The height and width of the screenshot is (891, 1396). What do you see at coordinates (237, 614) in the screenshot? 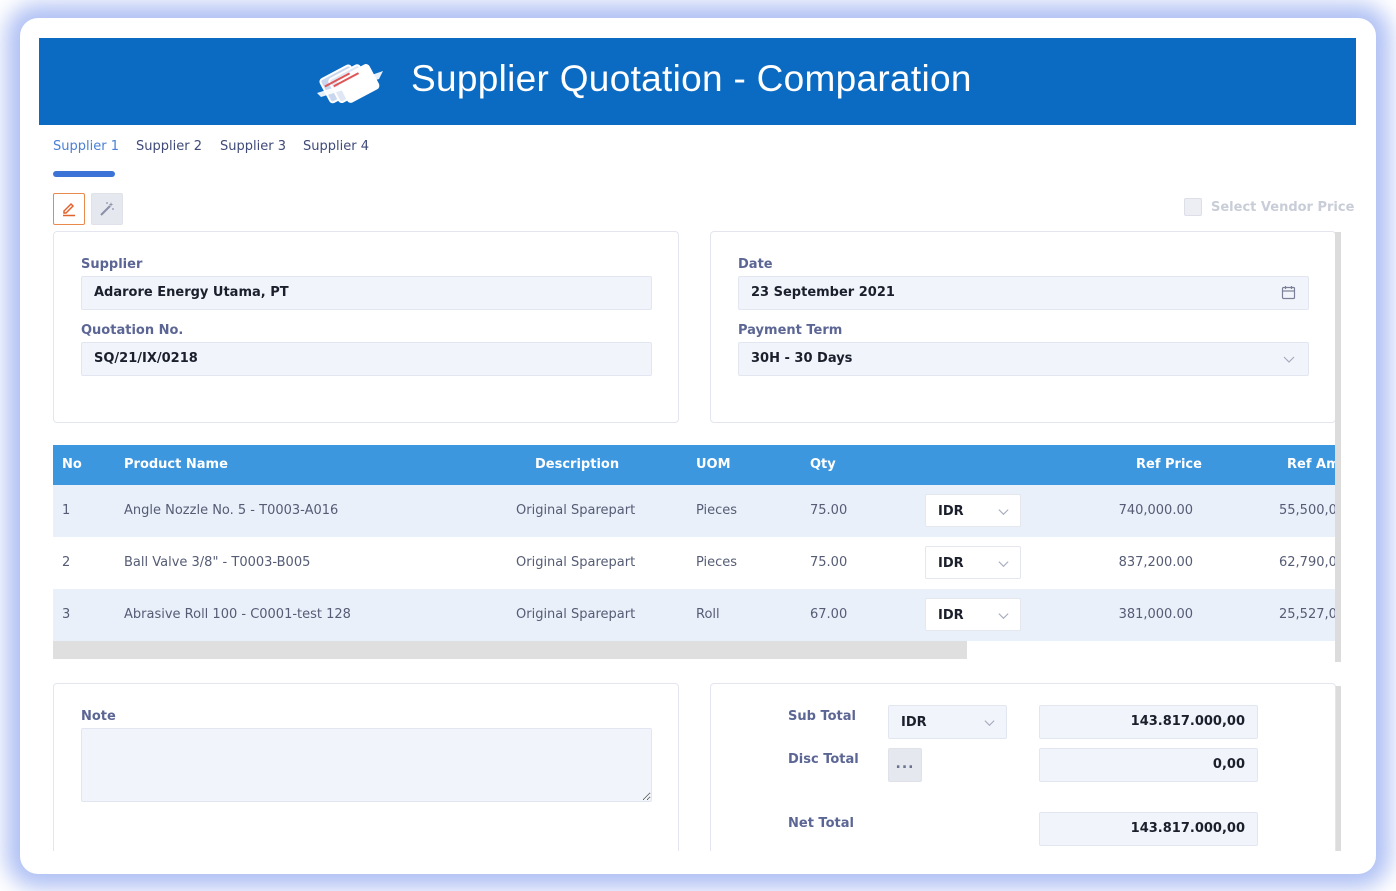
I see `cell-product: Abrasive Roll 100 - C0001-test 128` at bounding box center [237, 614].